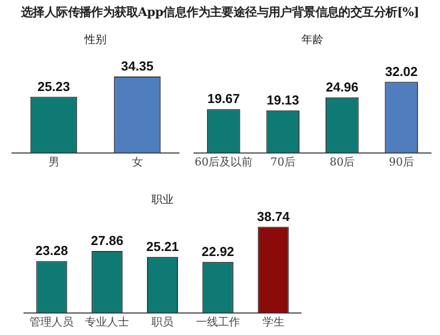  What do you see at coordinates (137, 66) in the screenshot?
I see `data-label: 34.35` at bounding box center [137, 66].